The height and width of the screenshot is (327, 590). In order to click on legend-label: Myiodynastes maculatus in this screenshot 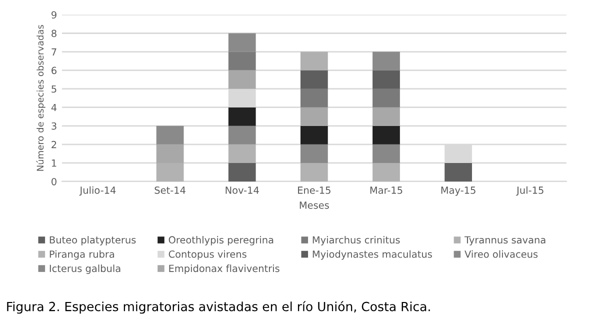, I will do `click(372, 255)`.